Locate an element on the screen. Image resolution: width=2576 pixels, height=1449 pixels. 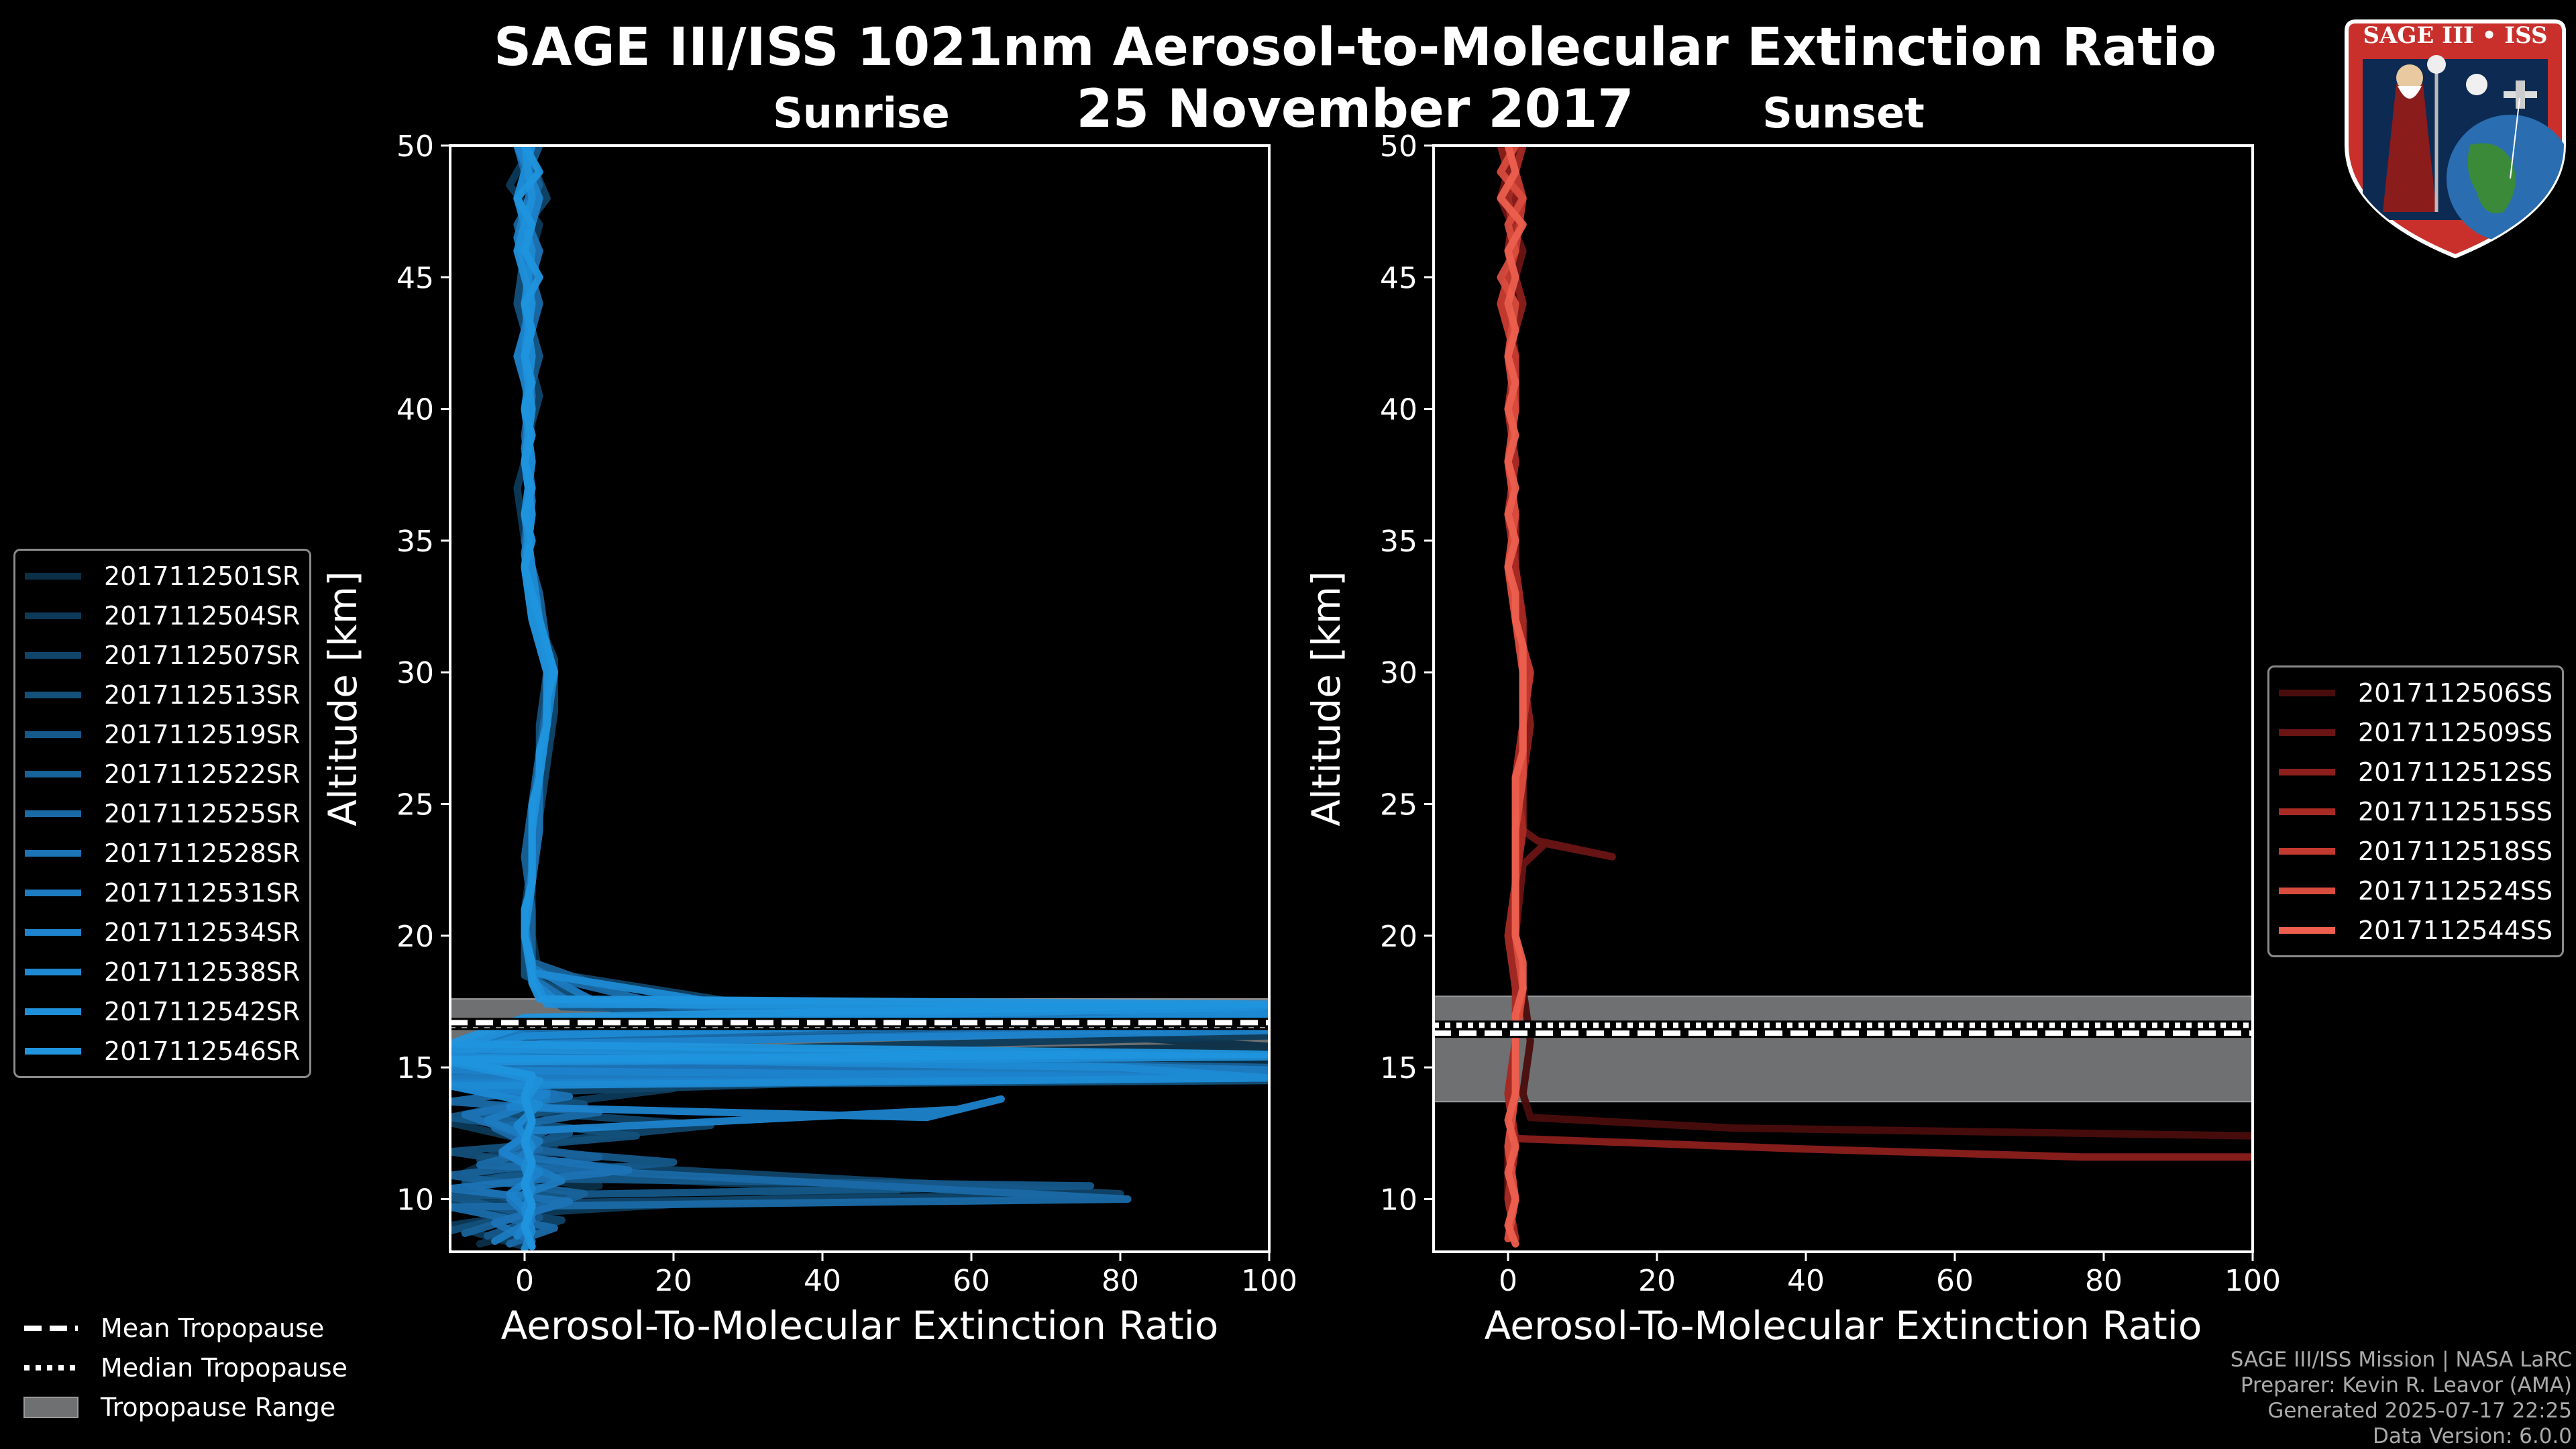
legend-entry-2017112515SS: 2017112515SS is located at coordinates (2416, 811).